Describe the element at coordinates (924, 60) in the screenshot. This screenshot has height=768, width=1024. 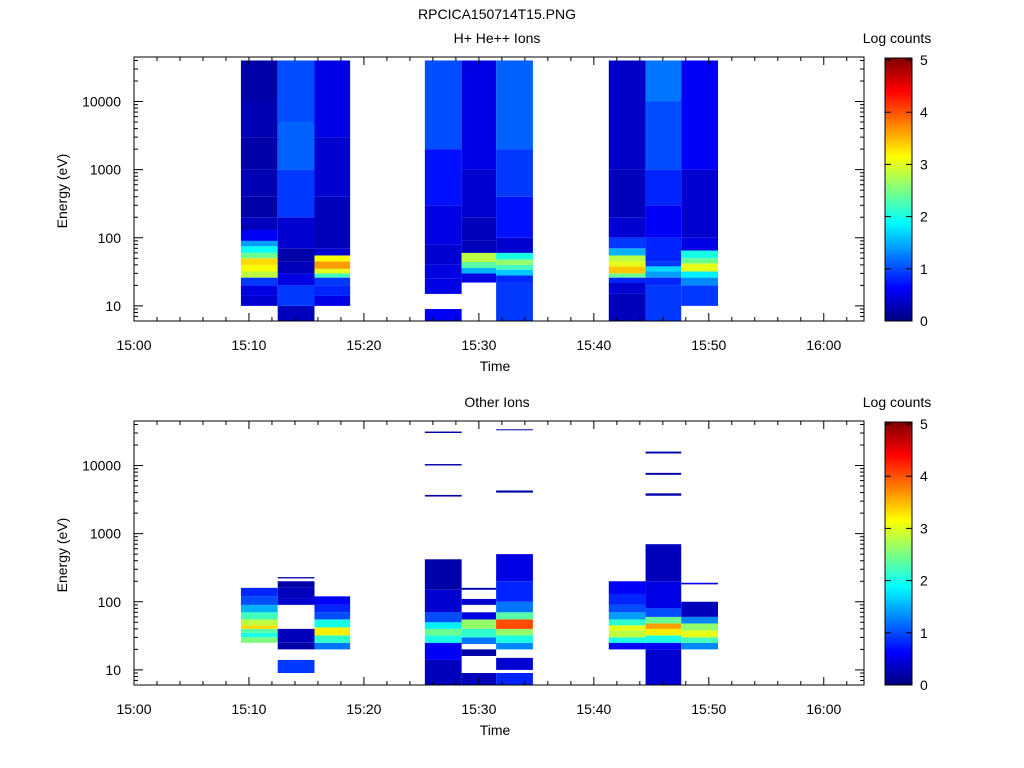
I see `colorbar-tick-label: 5` at that location.